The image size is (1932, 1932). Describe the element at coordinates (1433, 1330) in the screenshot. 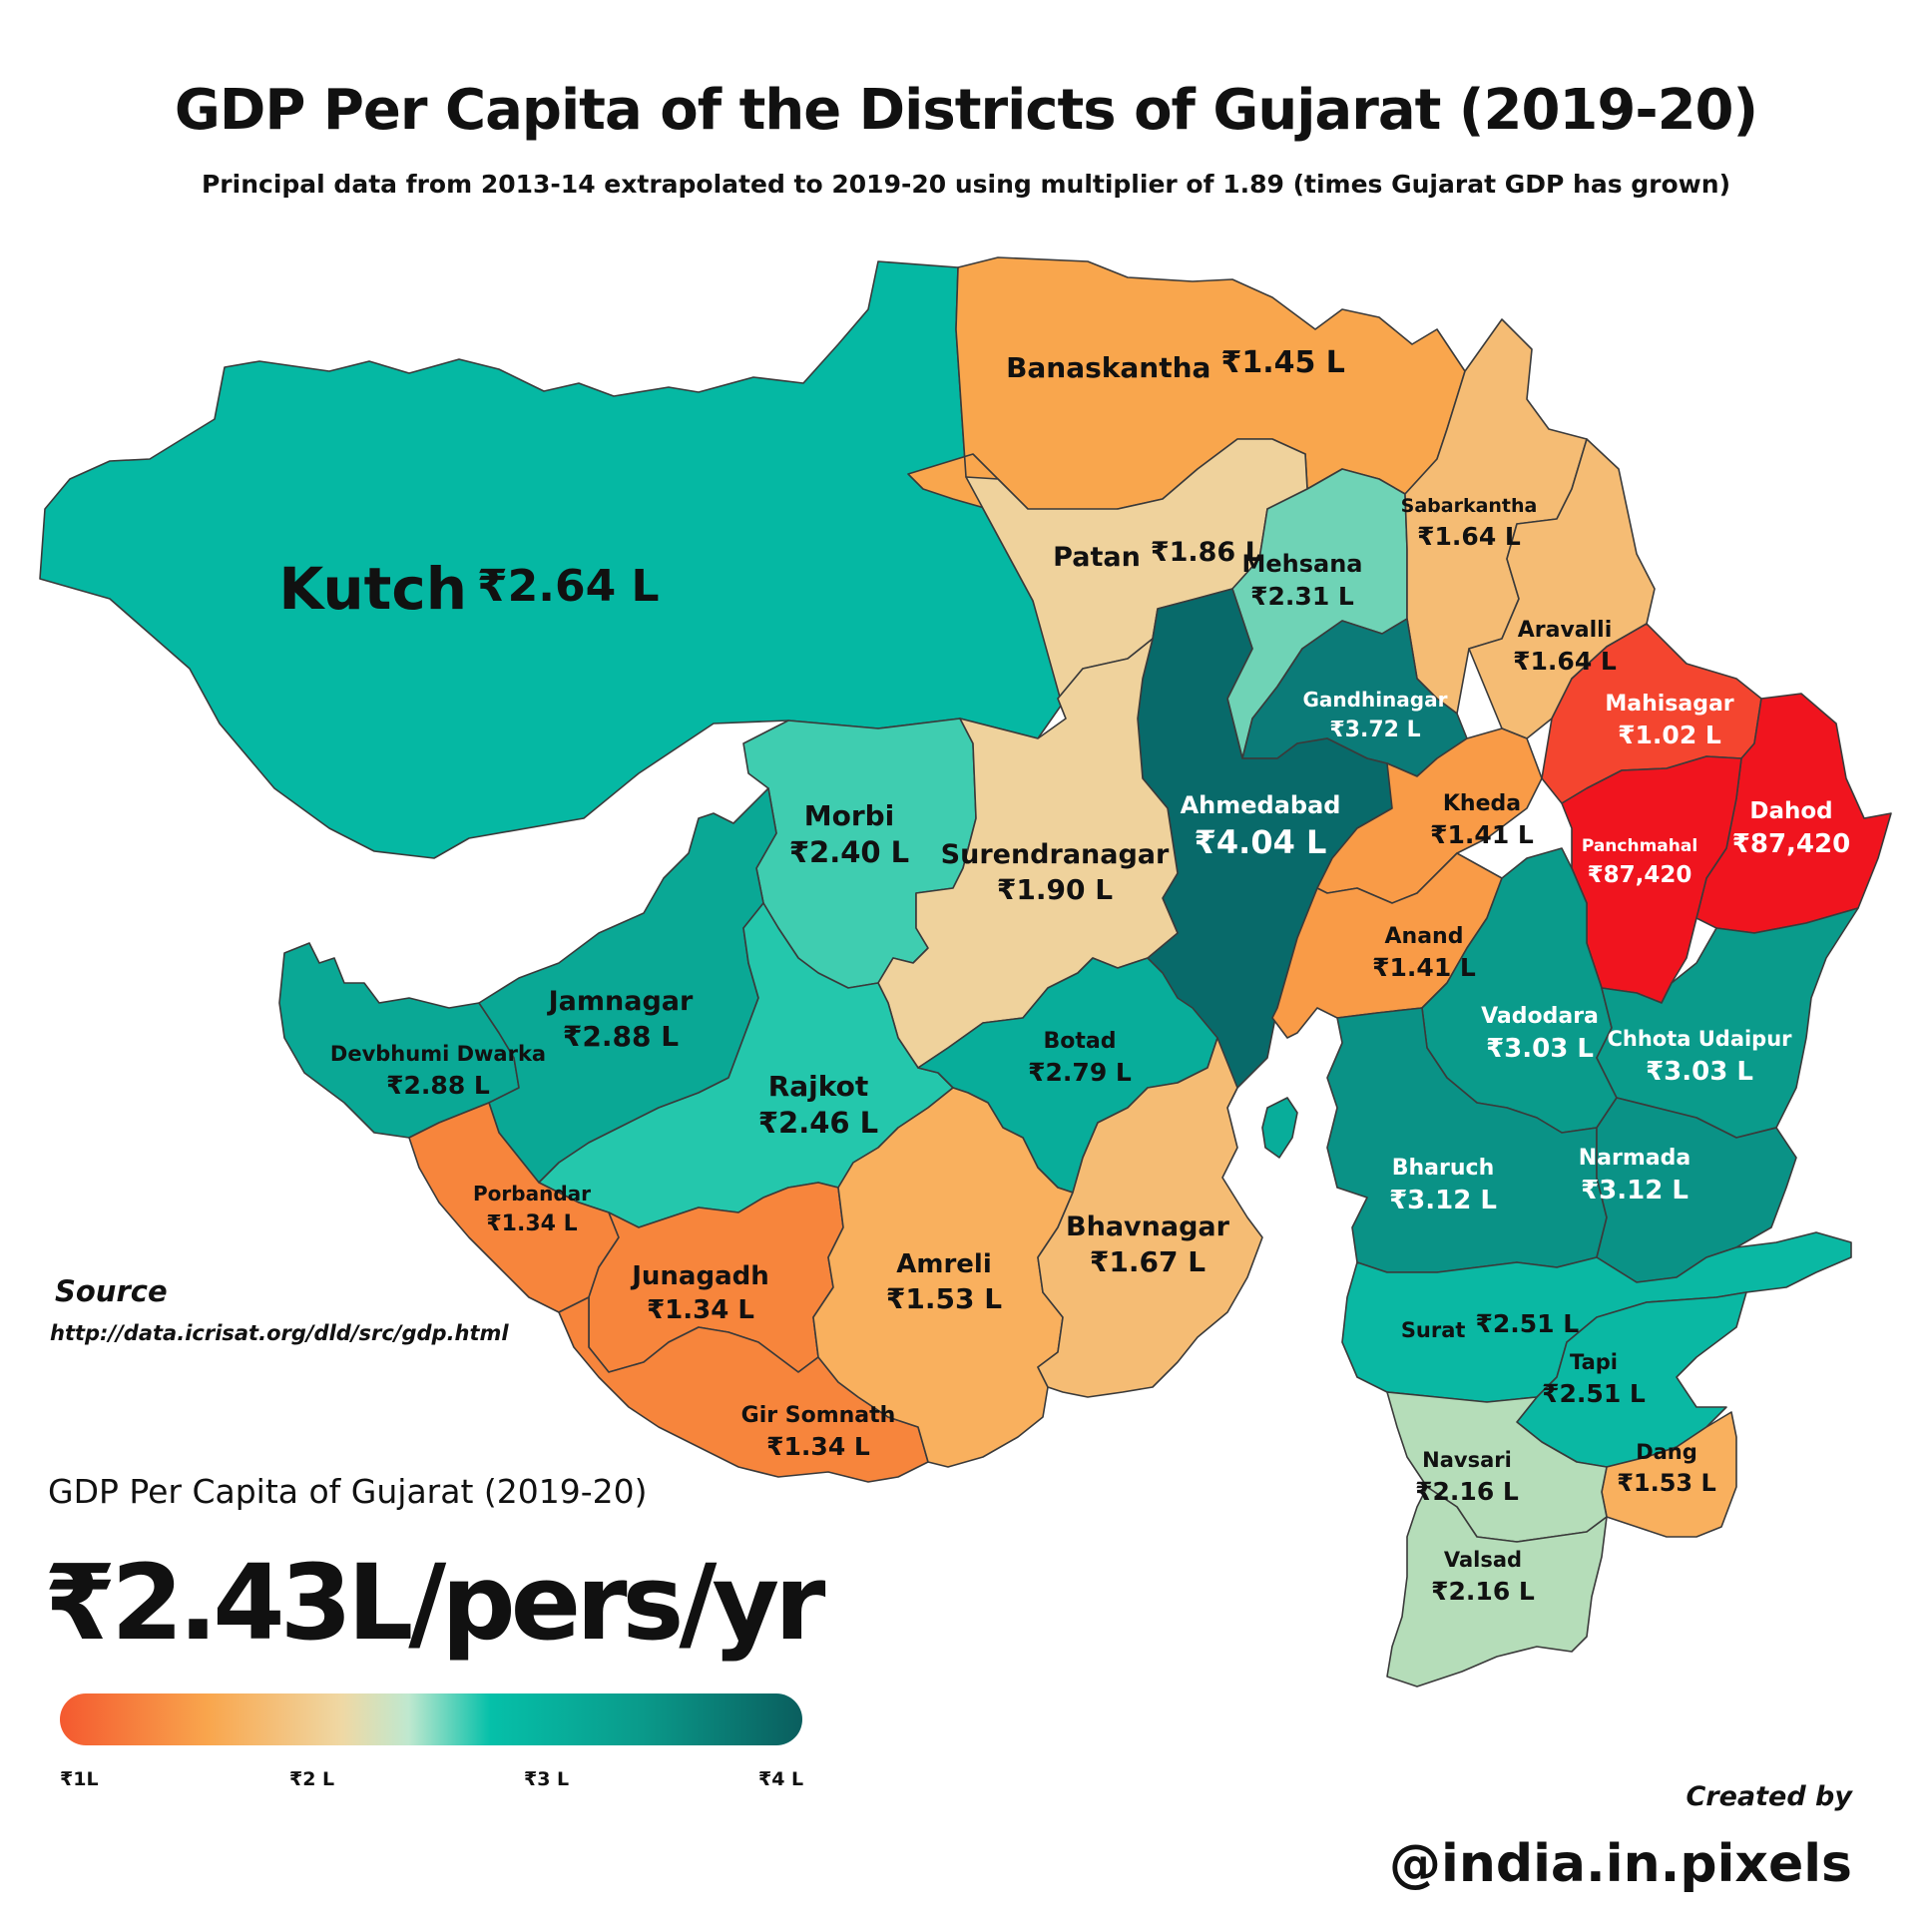

I see `label-surat-name: Surat` at that location.